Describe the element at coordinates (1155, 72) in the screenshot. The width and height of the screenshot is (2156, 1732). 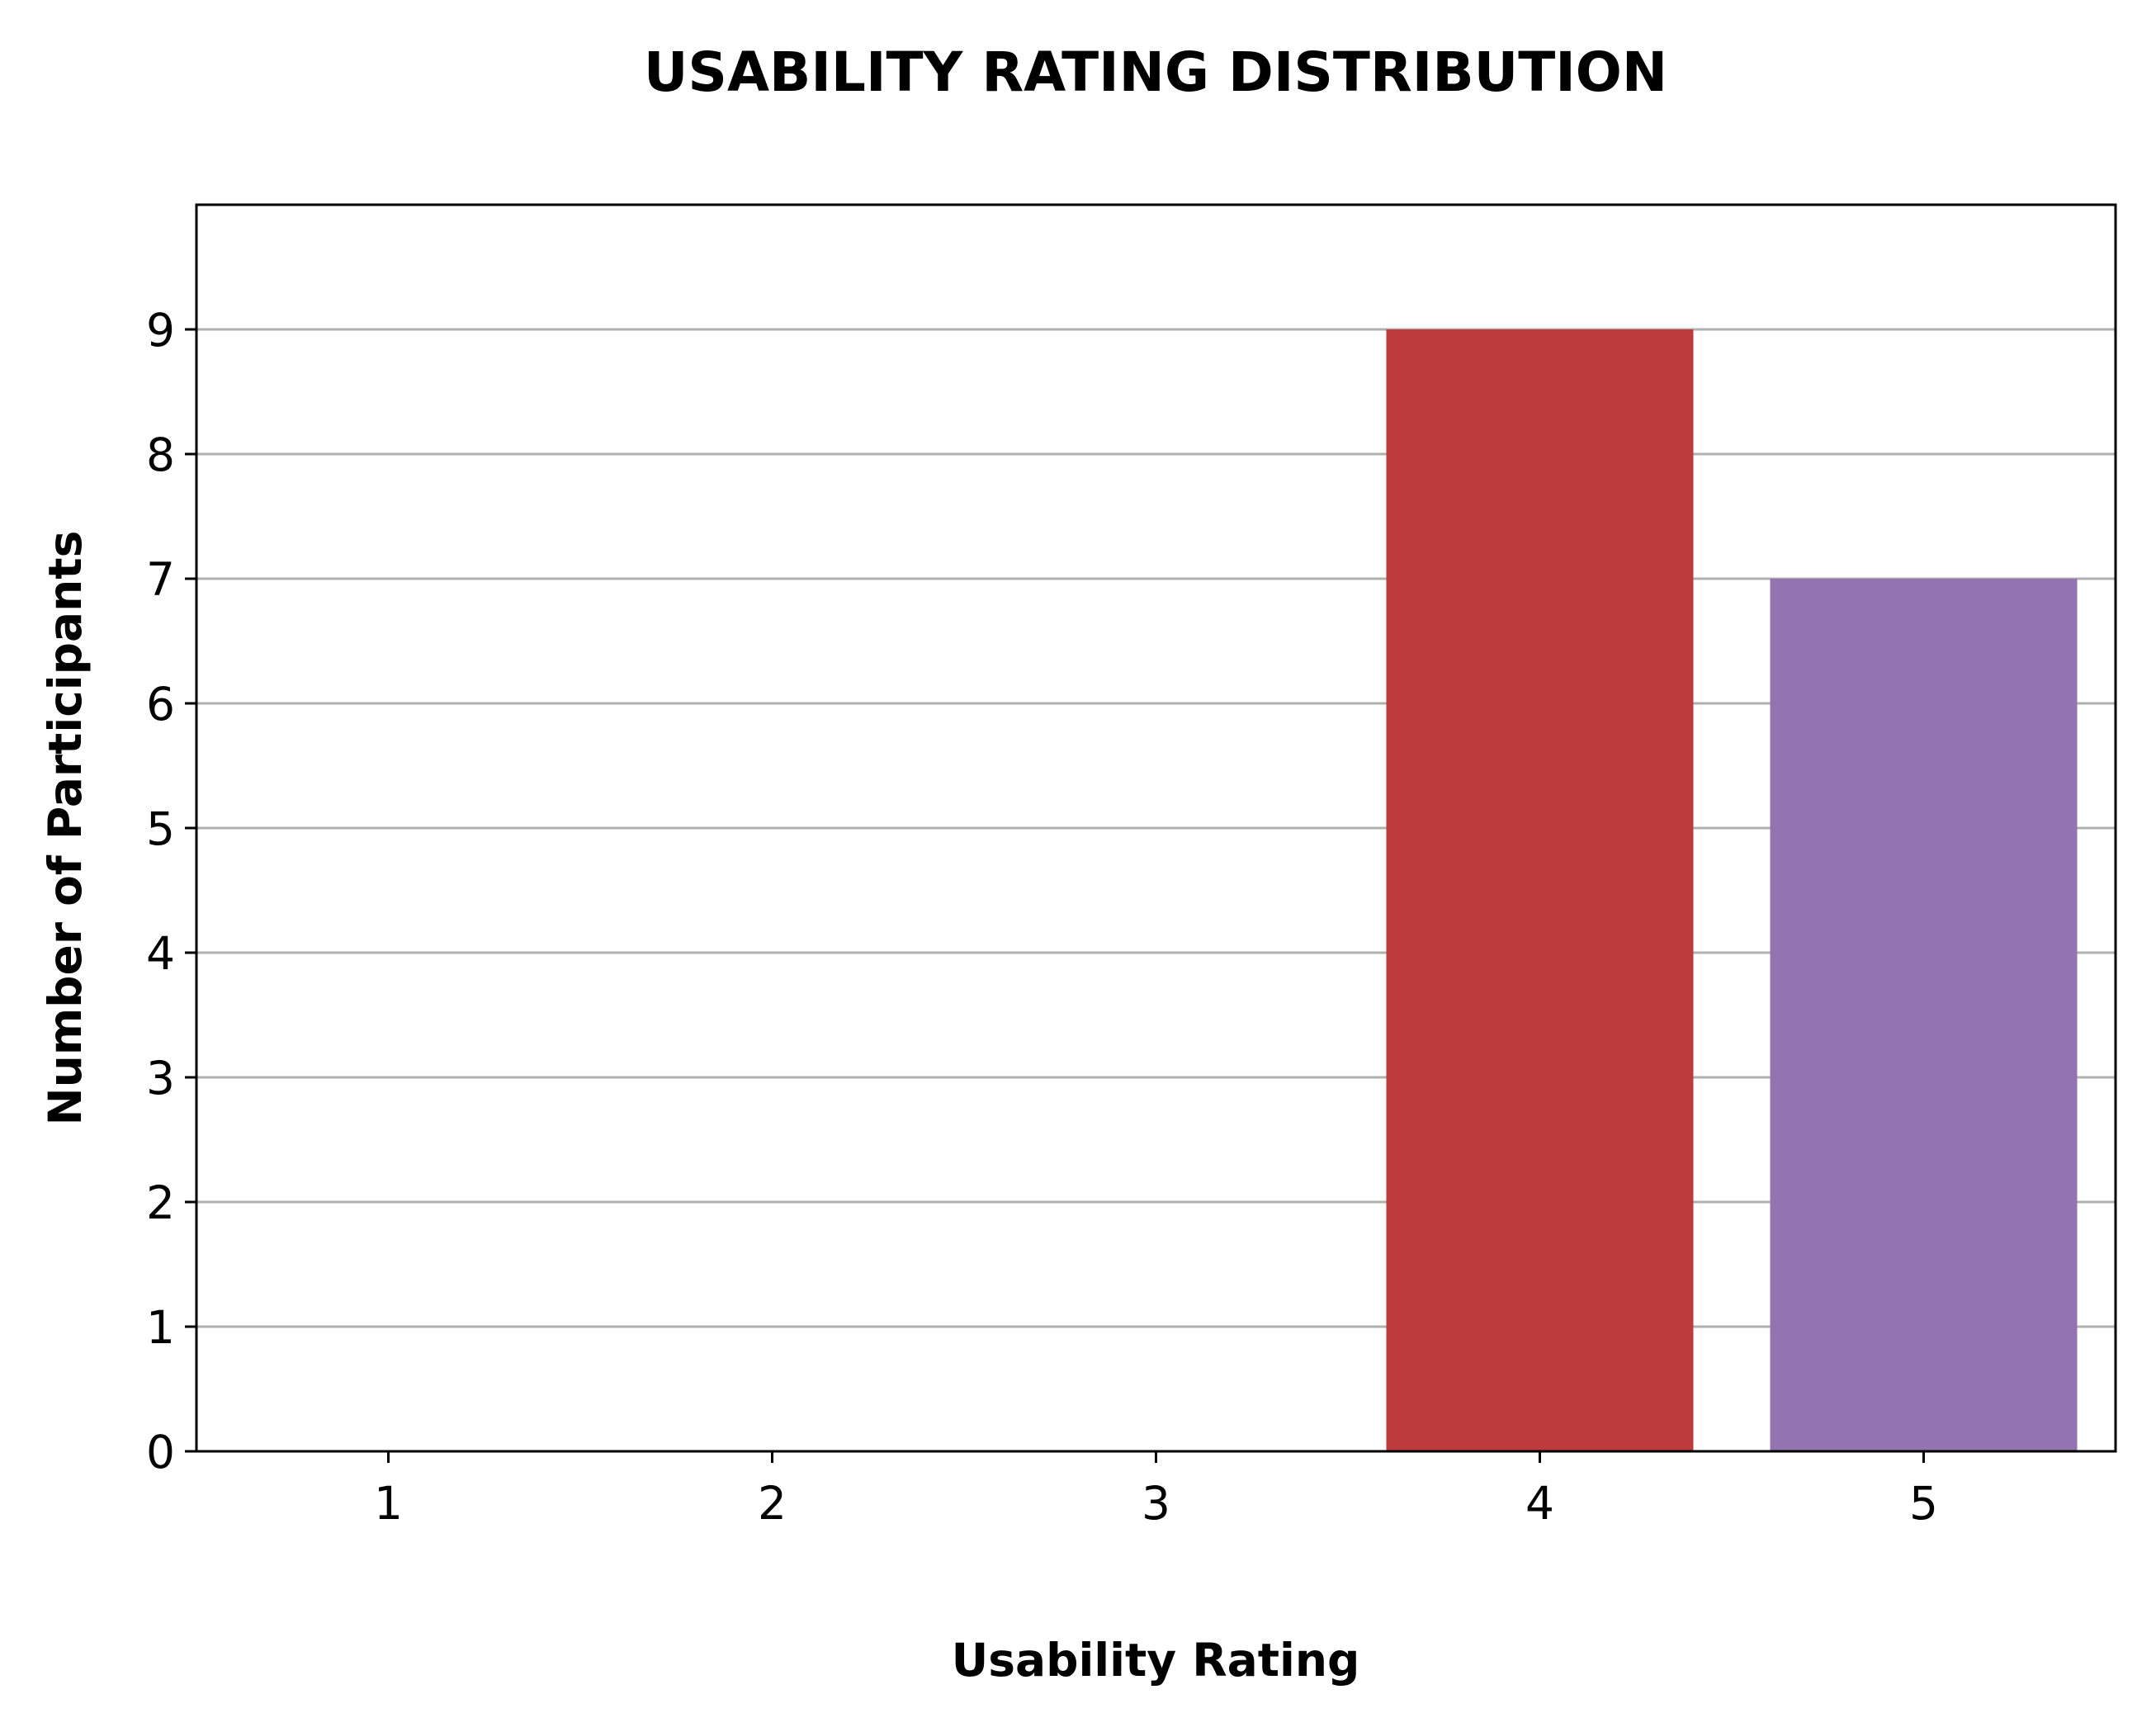
I see `chart-title: USABILITY RATING DISTRIBUTION` at that location.